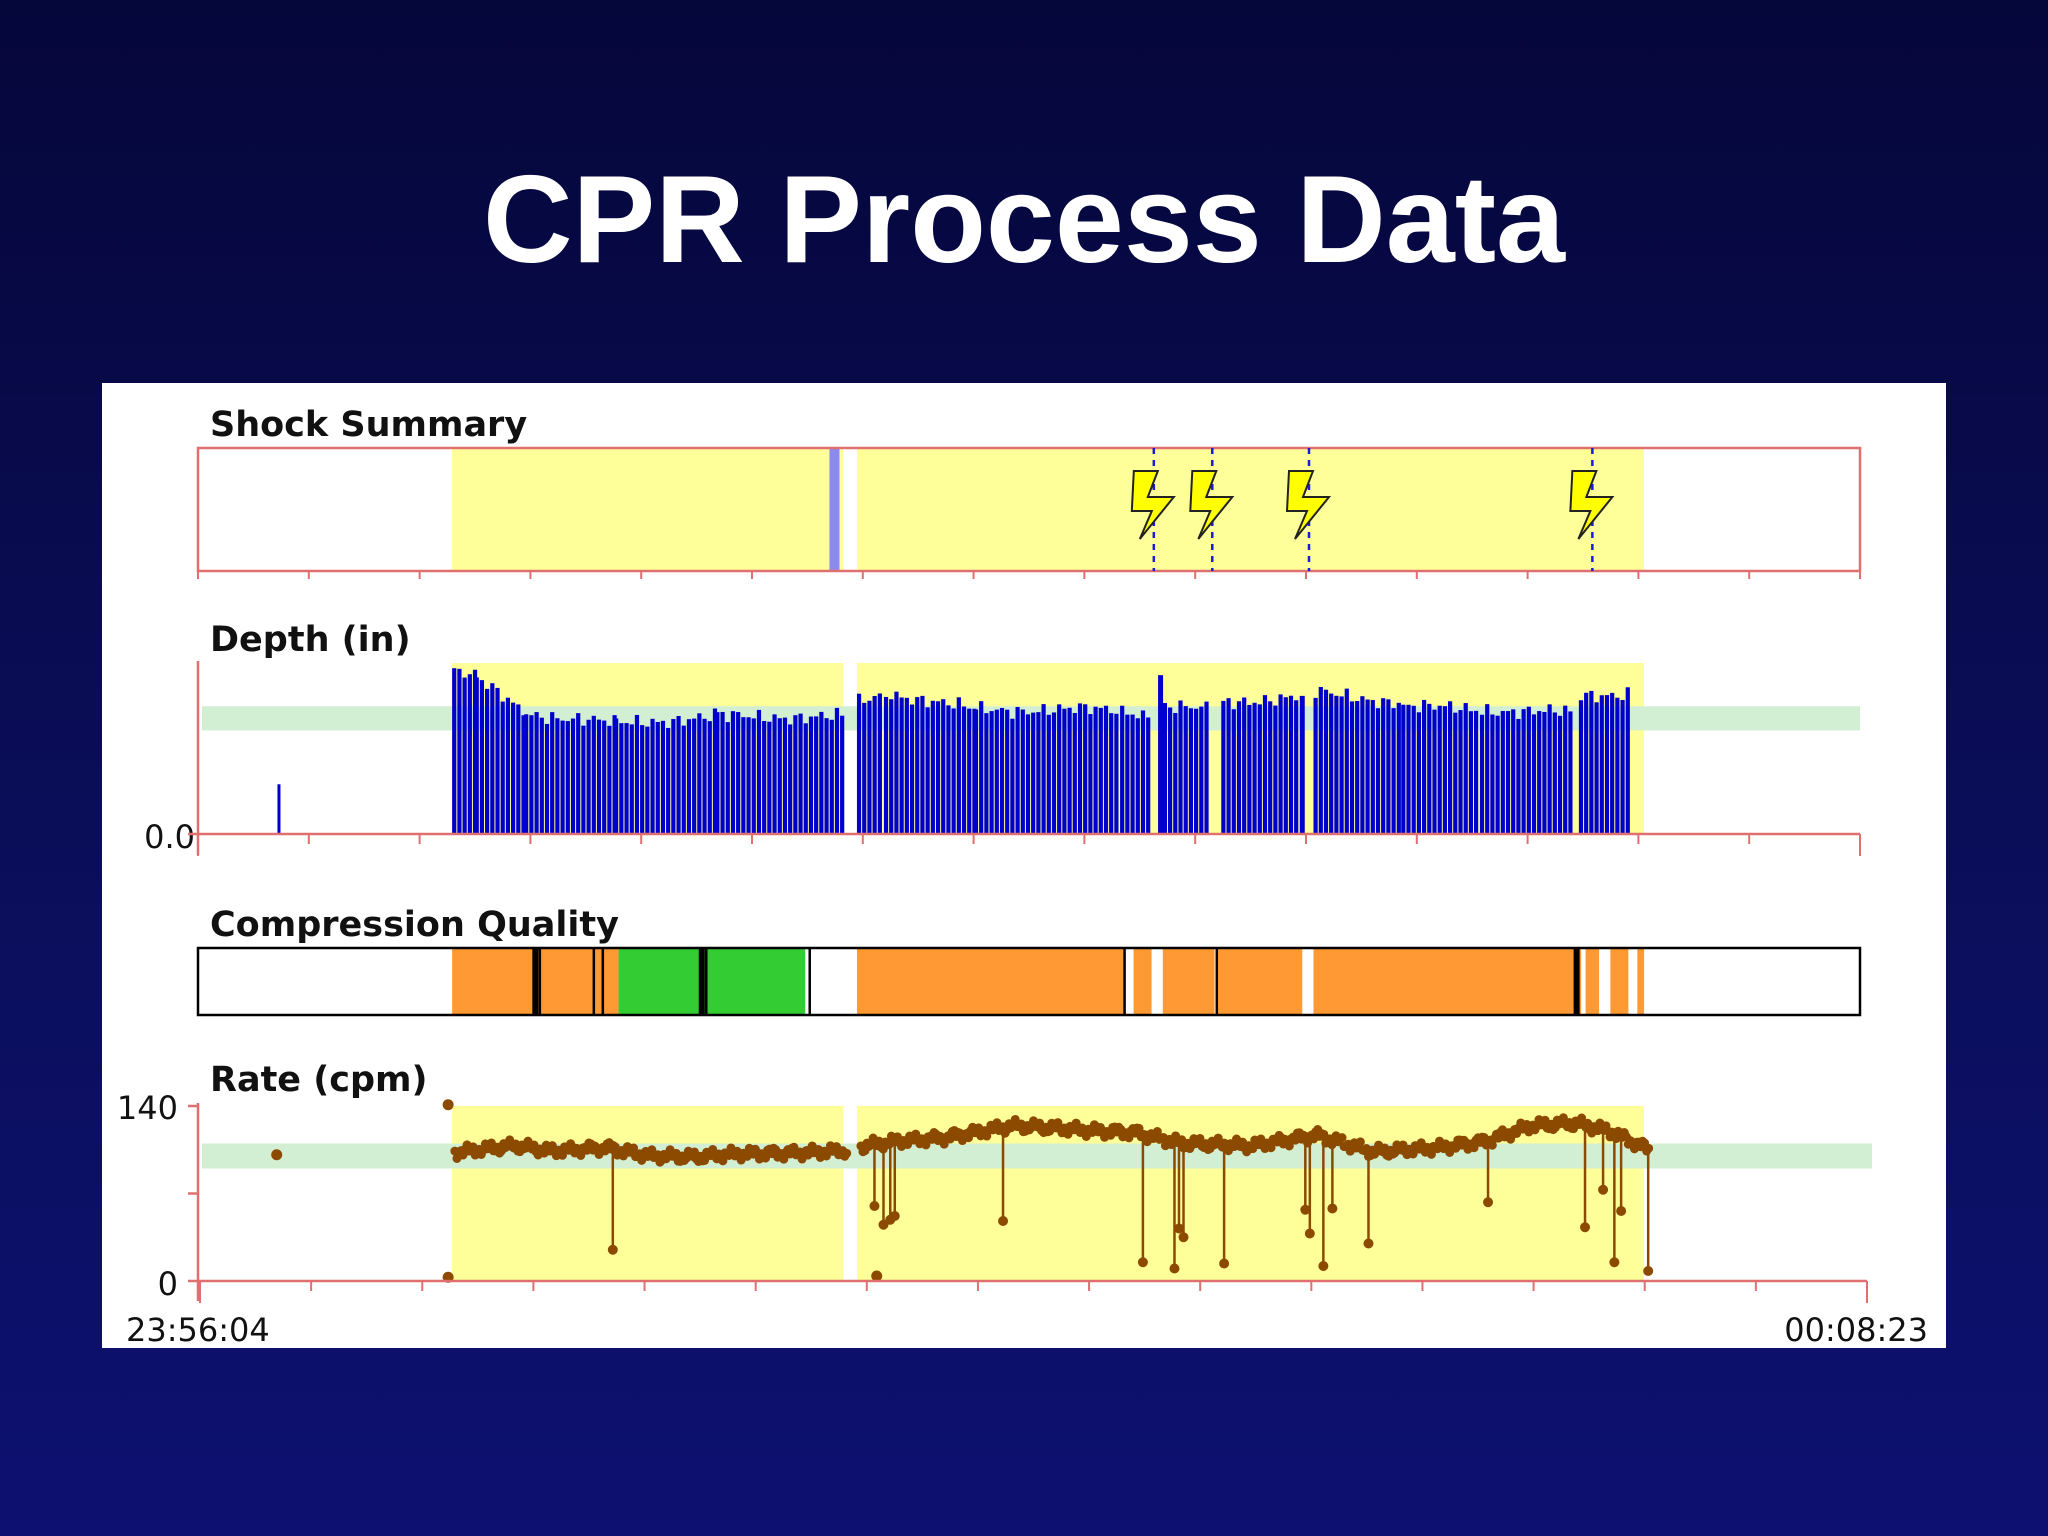 The height and width of the screenshot is (1536, 2048). I want to click on compression-quality-title: Compression Quality, so click(414, 925).